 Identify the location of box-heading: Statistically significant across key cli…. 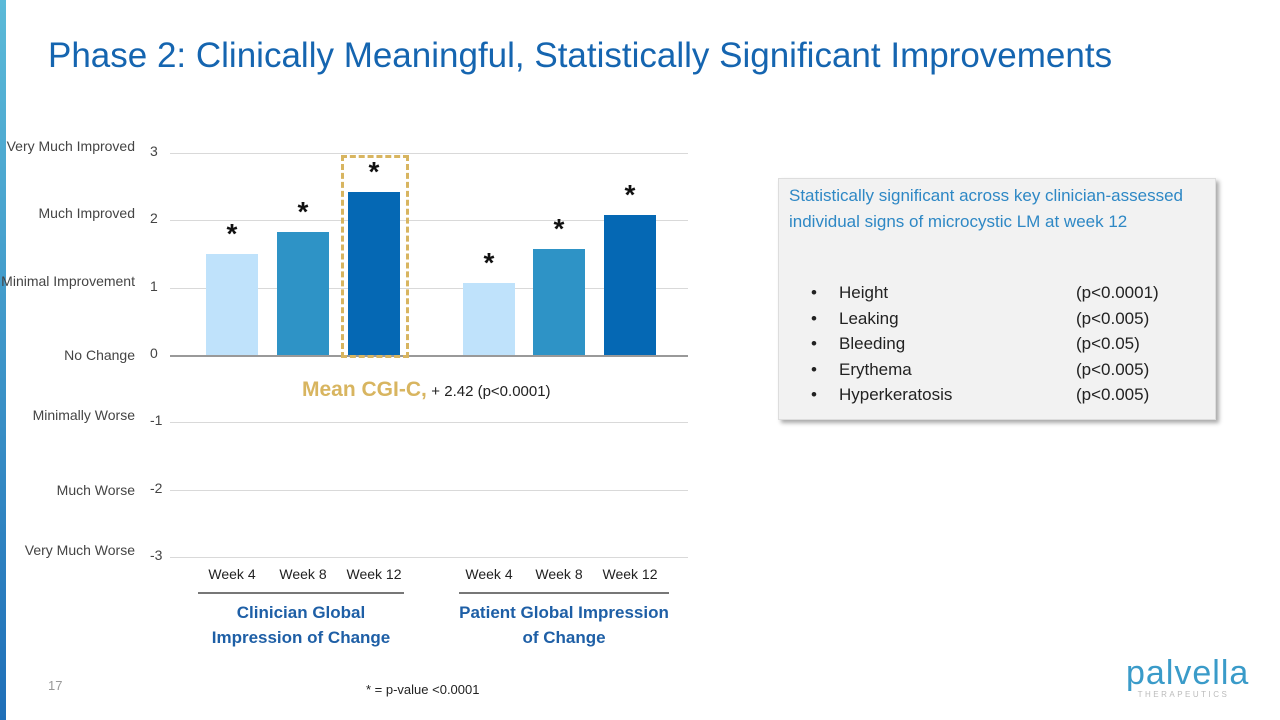
(986, 208).